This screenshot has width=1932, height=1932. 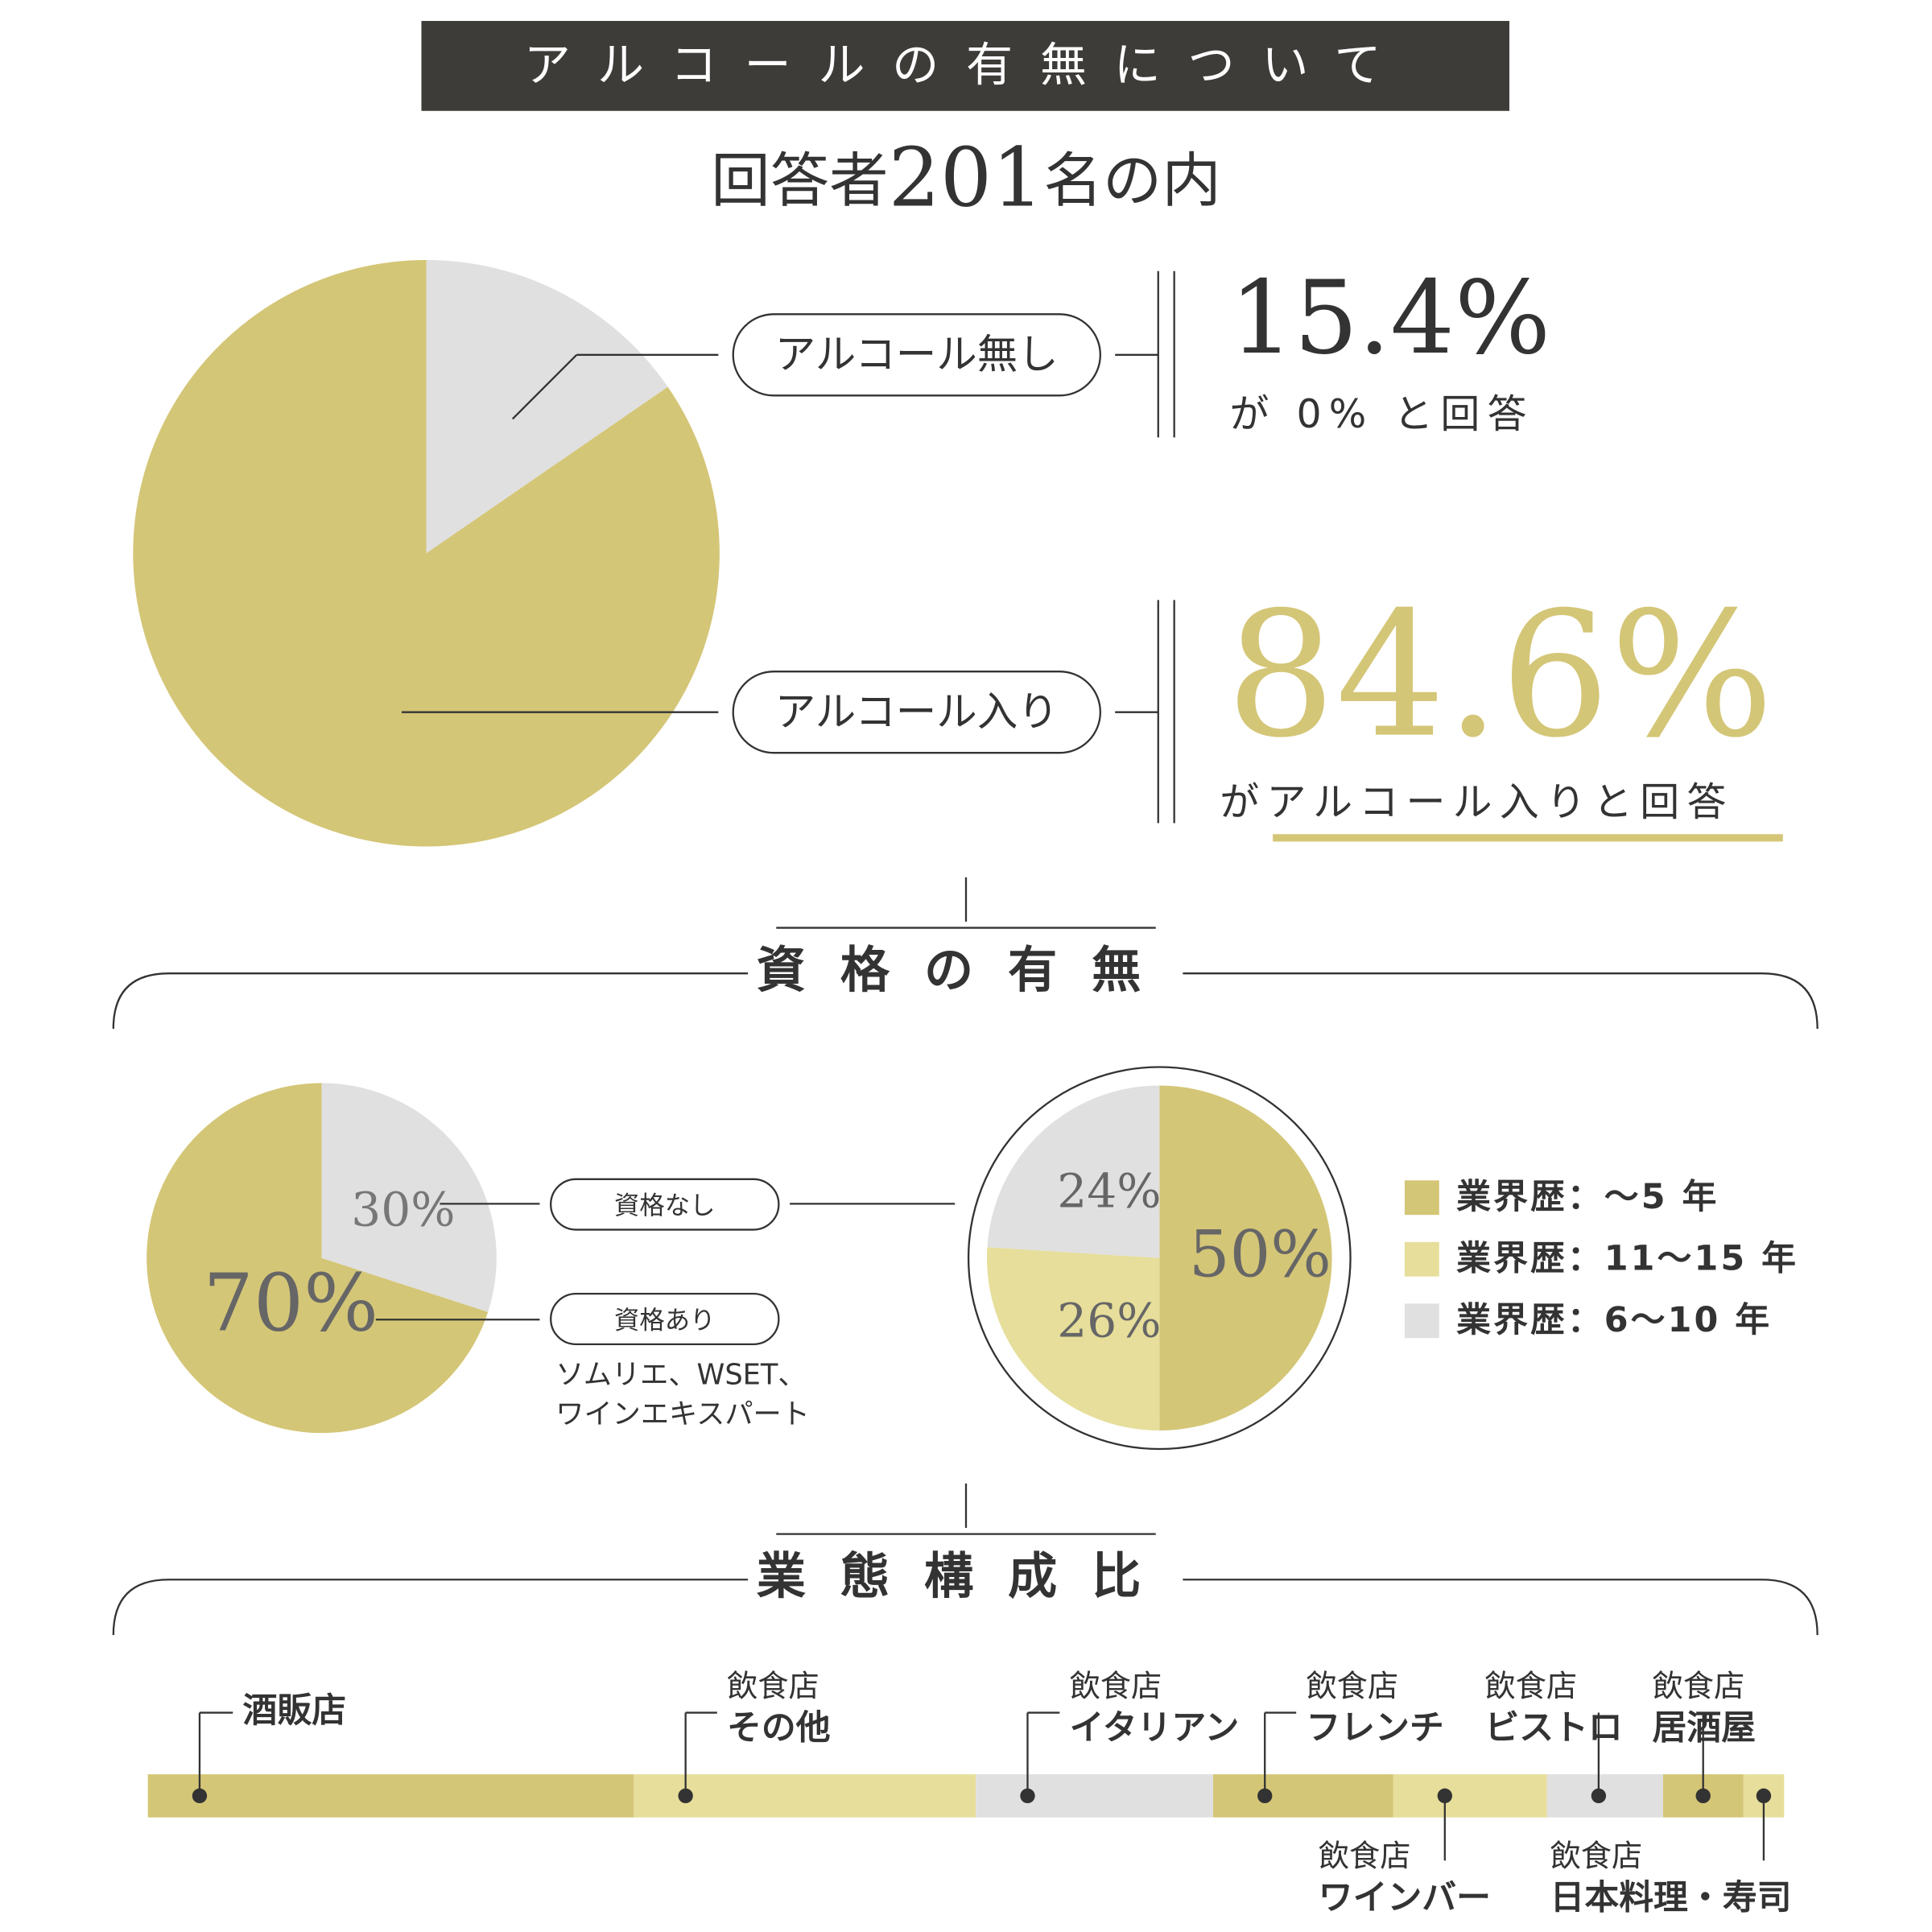 I want to click on pie-ring, so click(x=1159, y=1258).